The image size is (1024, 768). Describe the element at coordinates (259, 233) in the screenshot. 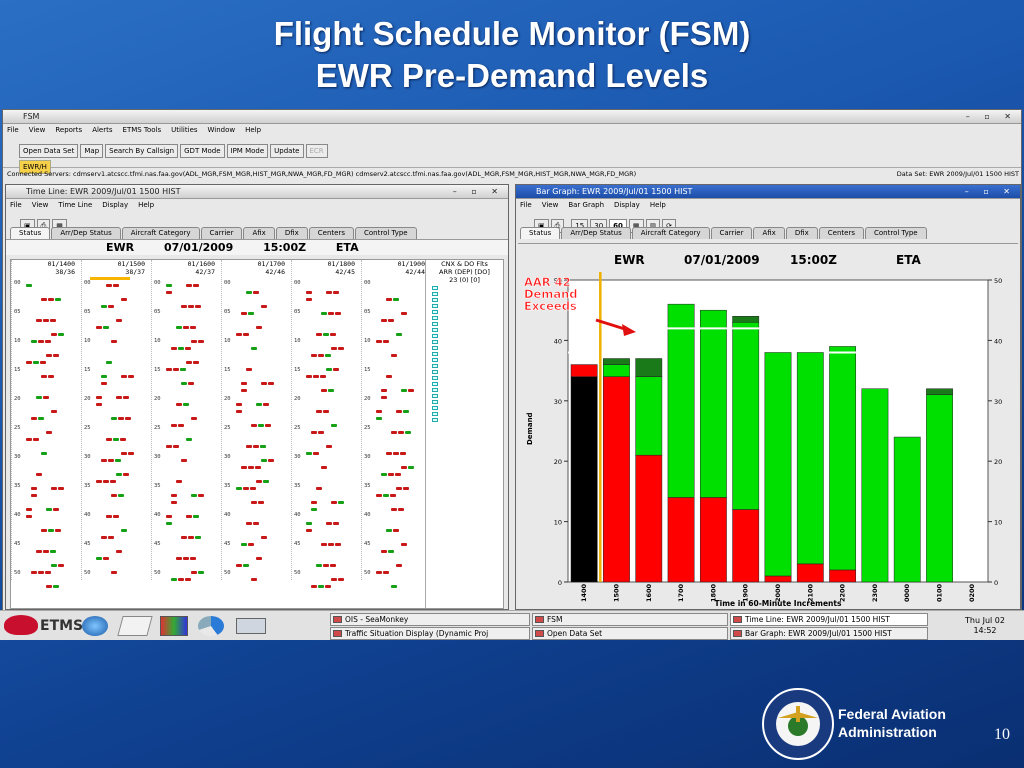

I see `timeline-tab-afix: Afix` at that location.